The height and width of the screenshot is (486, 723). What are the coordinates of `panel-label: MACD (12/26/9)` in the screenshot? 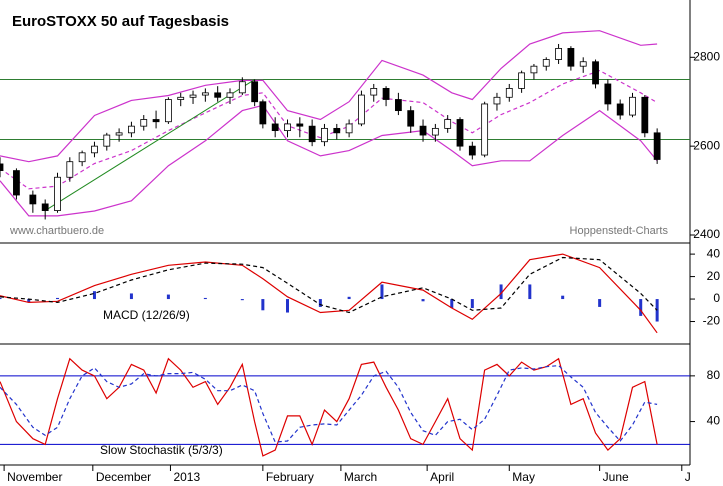 It's located at (146, 315).